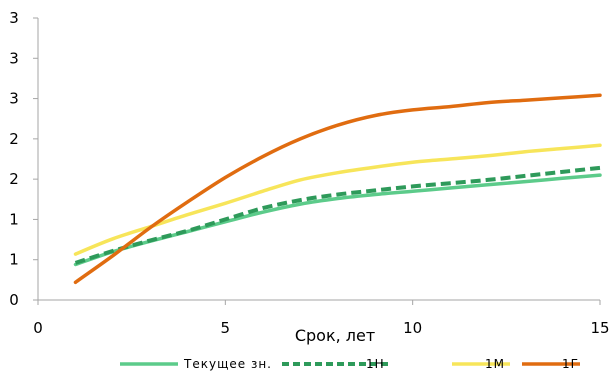 This screenshot has height=374, width=616. Describe the element at coordinates (375, 364) in the screenshot. I see `legend-label: 1Н` at that location.